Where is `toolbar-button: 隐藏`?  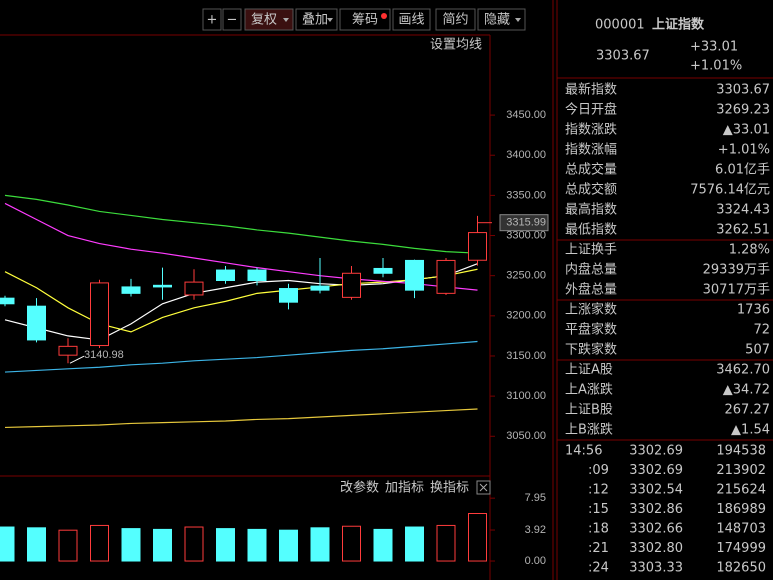
toolbar-button: 隐藏 is located at coordinates (497, 20).